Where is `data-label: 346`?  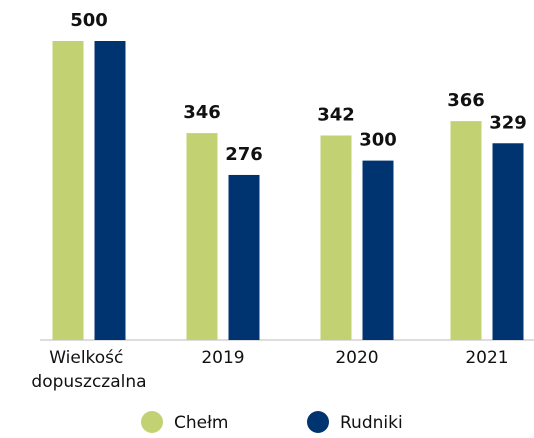 data-label: 346 is located at coordinates (202, 112).